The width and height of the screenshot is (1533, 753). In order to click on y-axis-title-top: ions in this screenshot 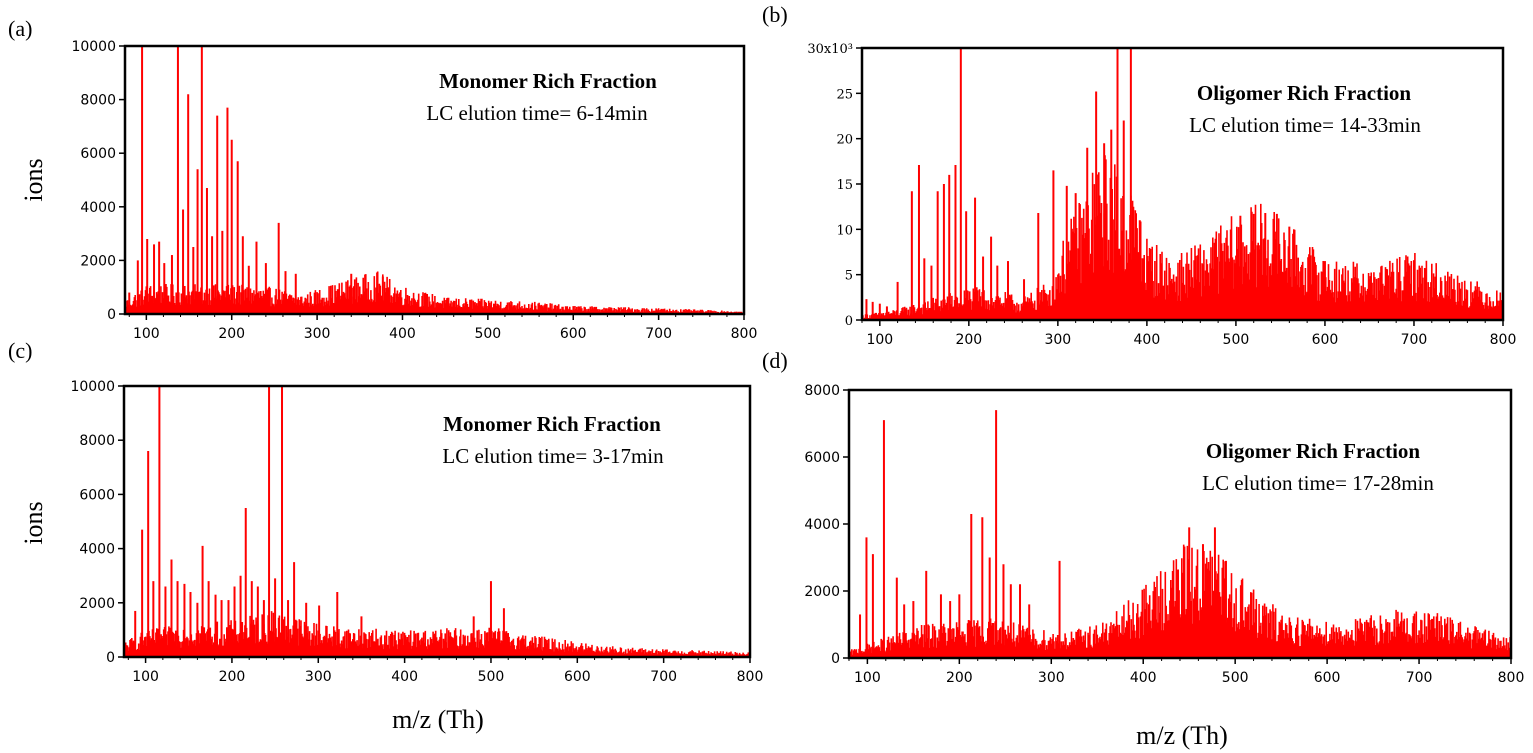, I will do `click(33, 179)`.